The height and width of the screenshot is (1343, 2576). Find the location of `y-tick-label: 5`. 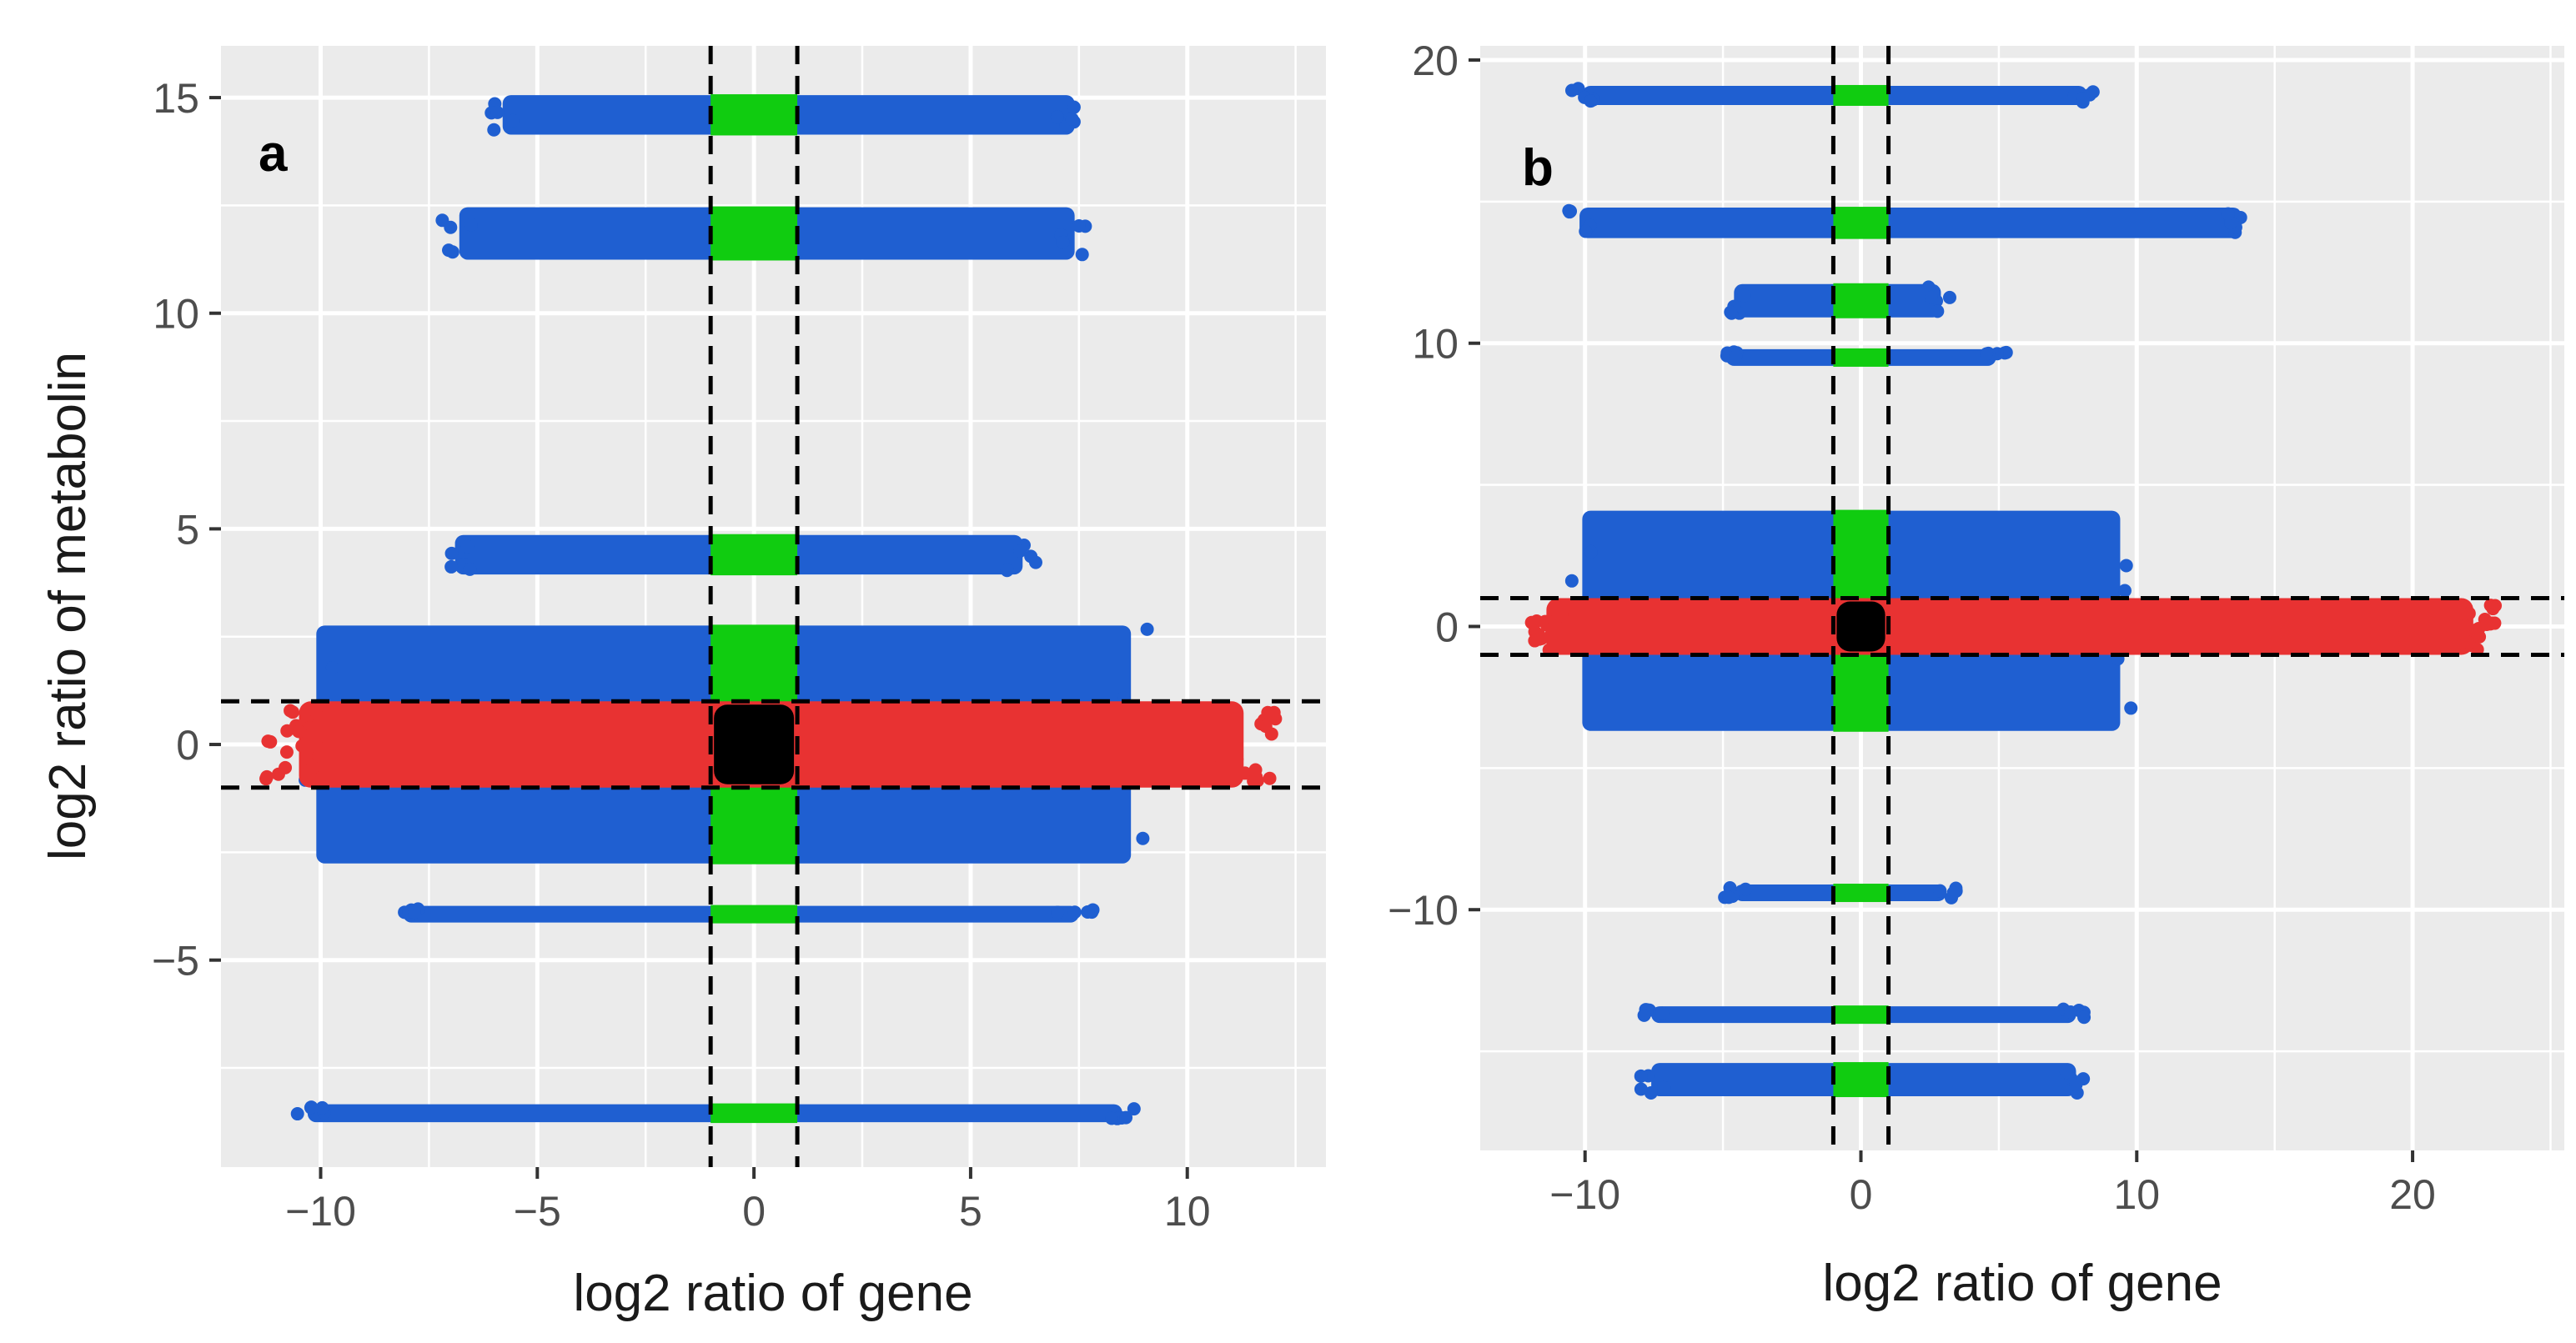

y-tick-label: 5 is located at coordinates (187, 529).